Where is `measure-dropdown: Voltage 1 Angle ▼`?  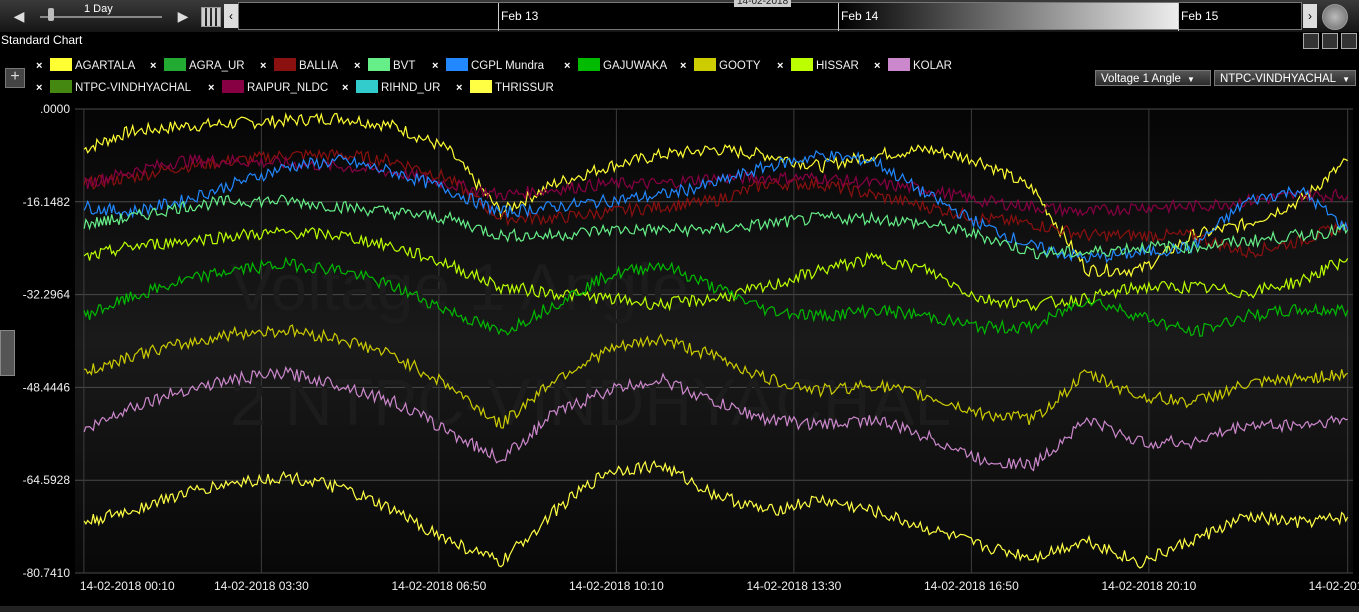 measure-dropdown: Voltage 1 Angle ▼ is located at coordinates (1153, 78).